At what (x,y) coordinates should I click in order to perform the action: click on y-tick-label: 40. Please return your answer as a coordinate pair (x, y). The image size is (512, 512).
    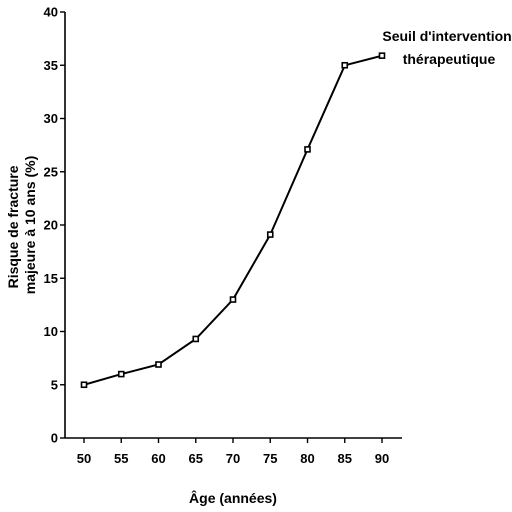
    Looking at the image, I should click on (51, 12).